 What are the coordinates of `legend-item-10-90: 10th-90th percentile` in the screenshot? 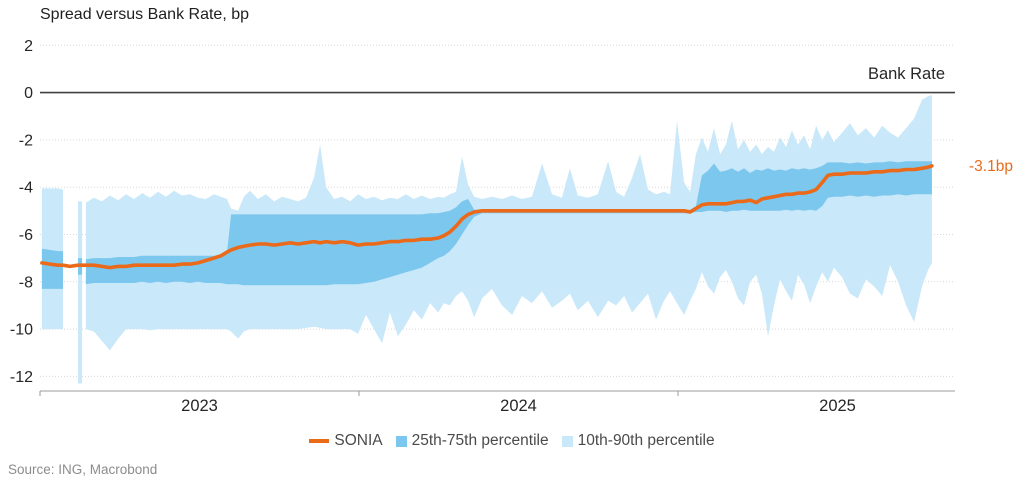 It's located at (638, 441).